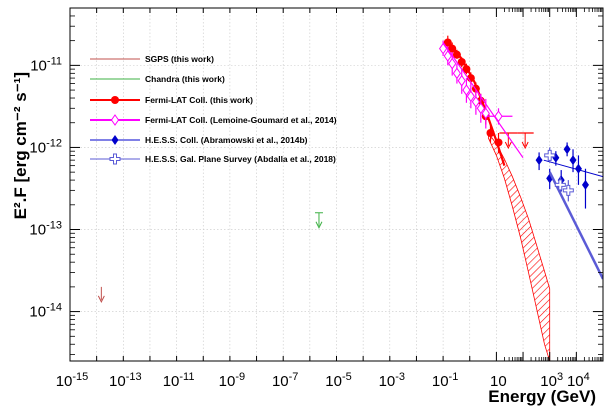 The image size is (608, 408). What do you see at coordinates (125, 380) in the screenshot?
I see `x-tick-label: 10⁻¹³` at bounding box center [125, 380].